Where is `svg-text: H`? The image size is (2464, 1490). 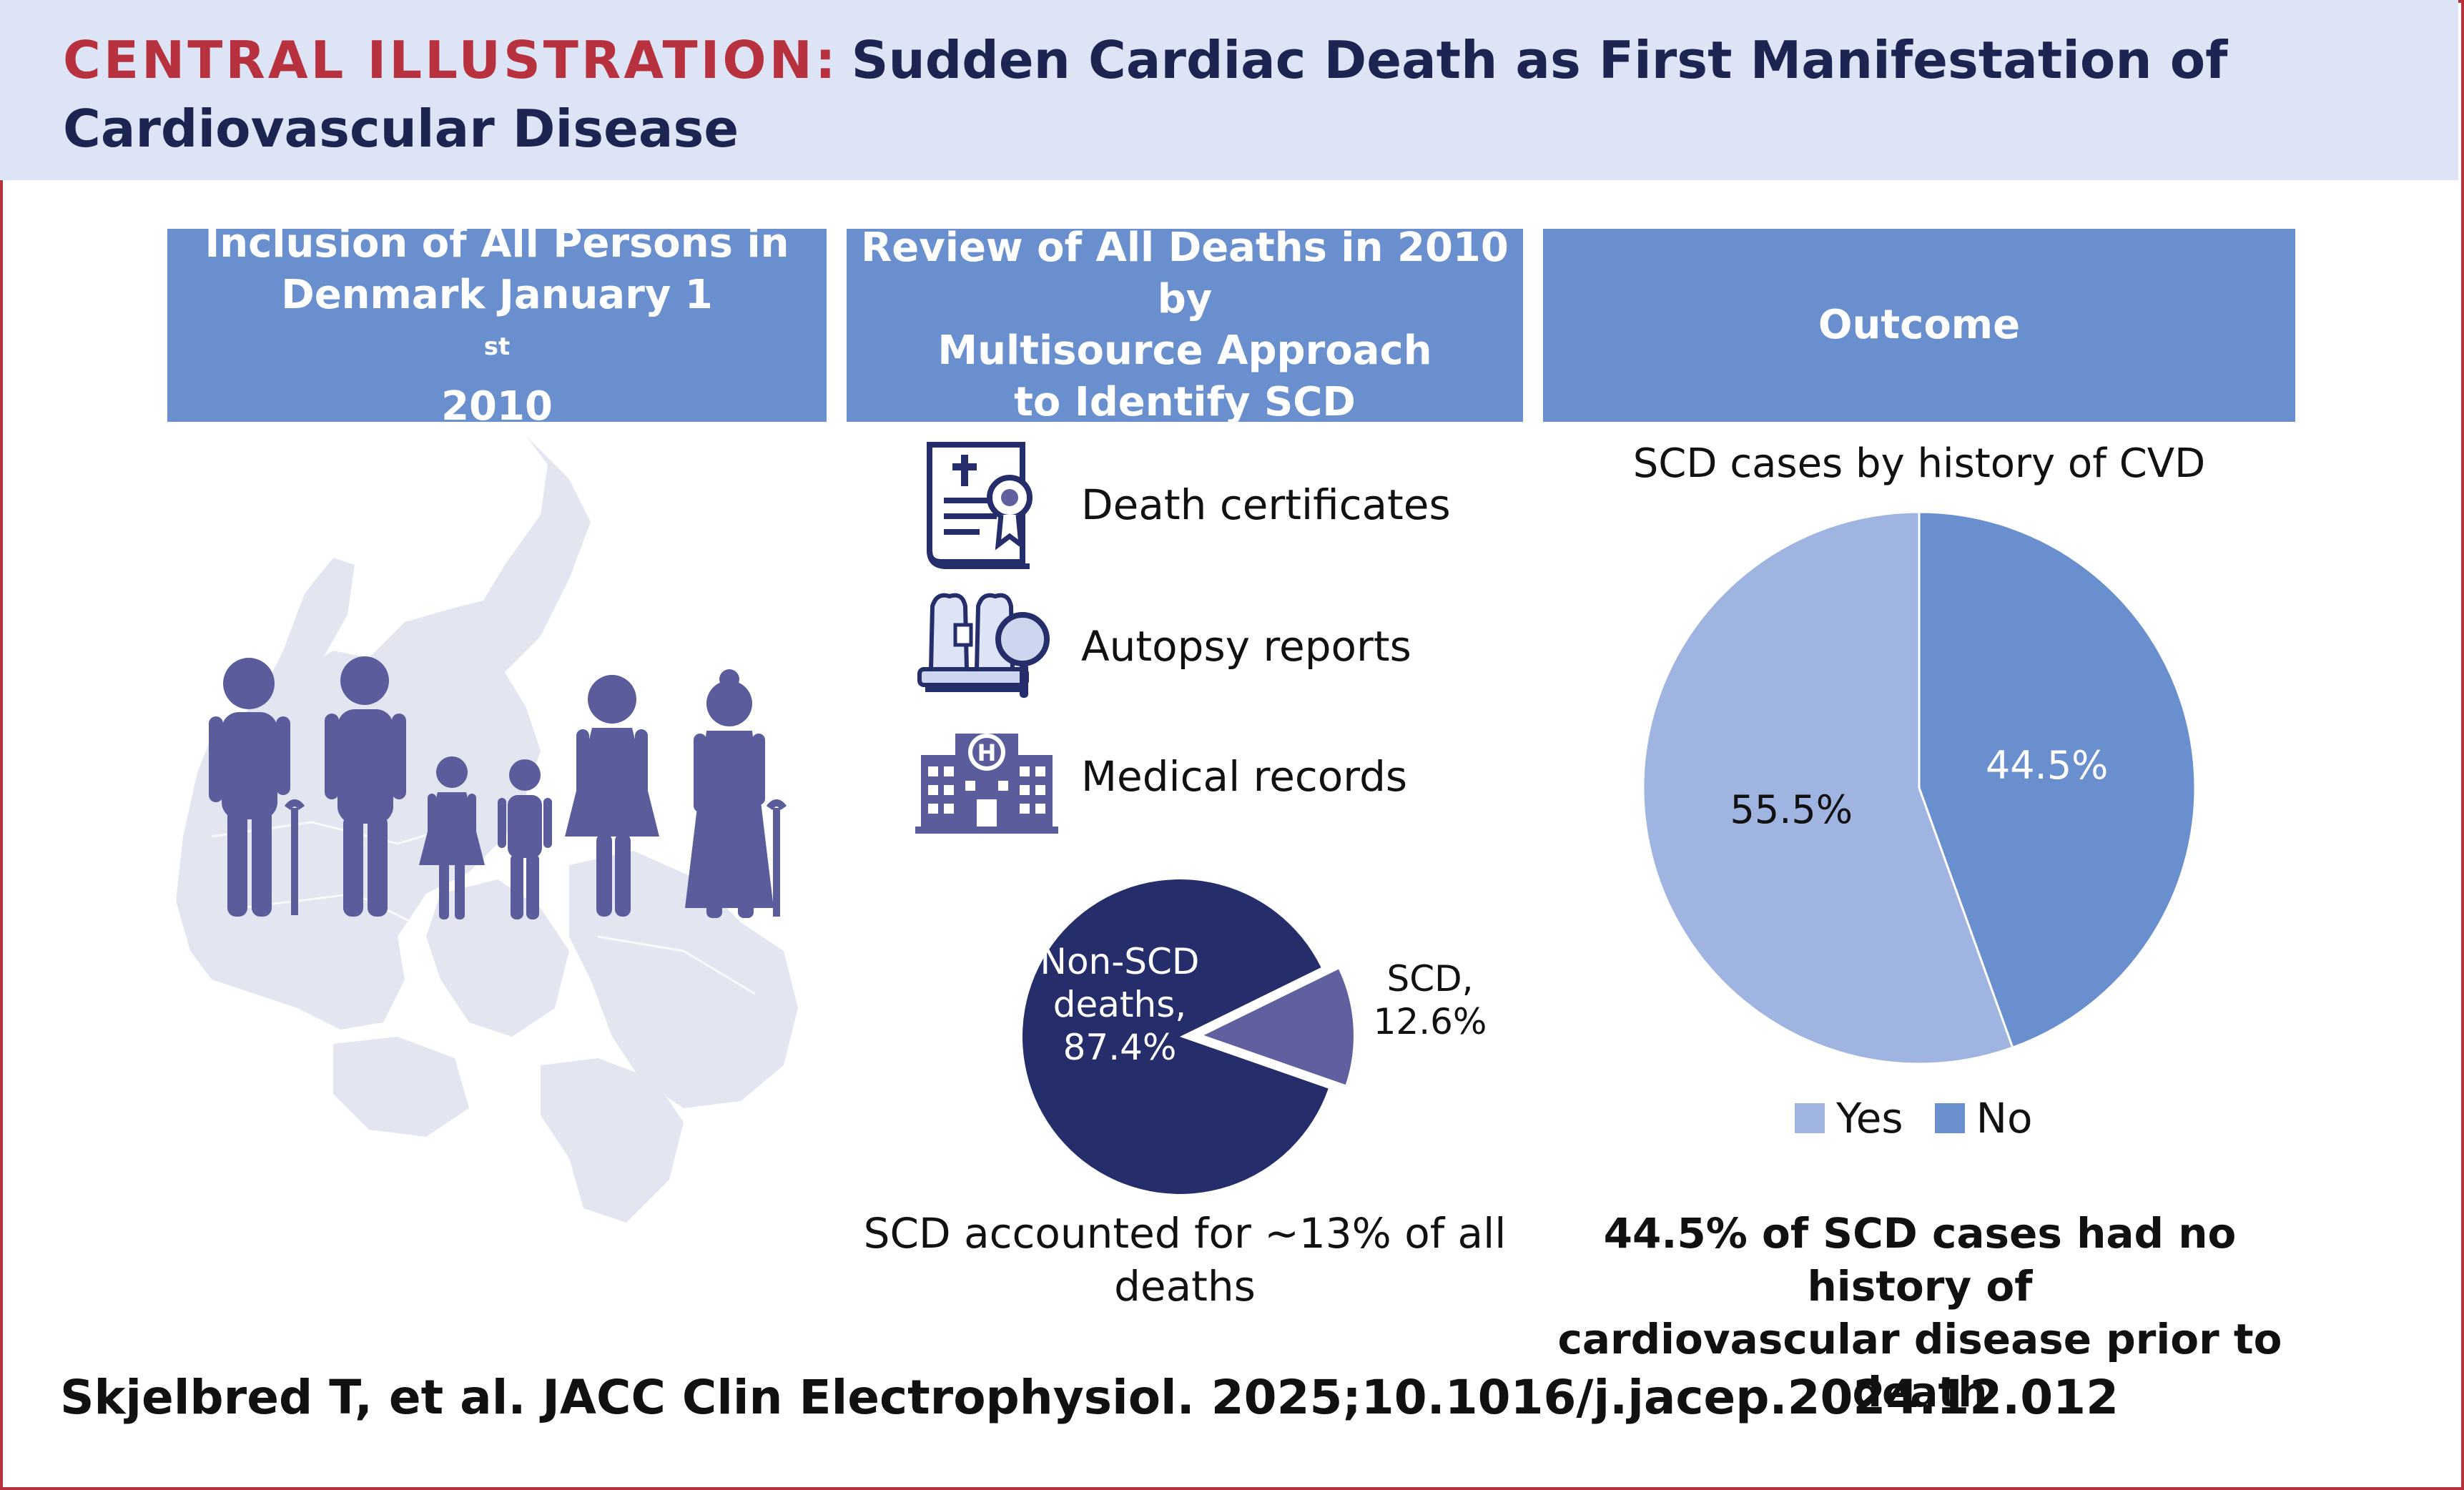 svg-text: H is located at coordinates (987, 752).